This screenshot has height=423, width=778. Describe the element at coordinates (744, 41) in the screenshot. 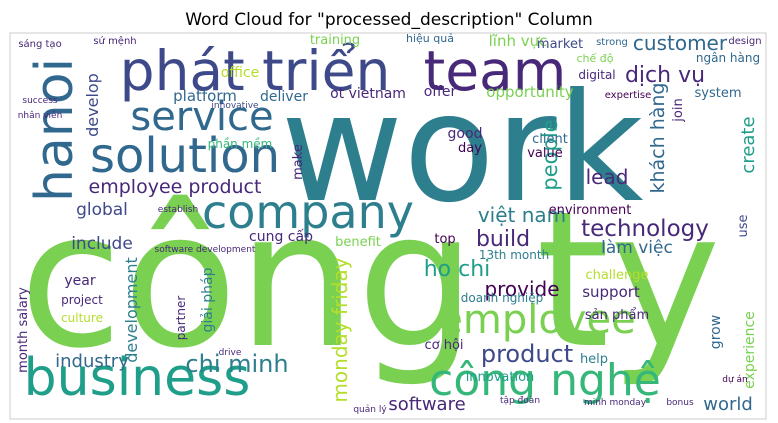

I see `word: design` at that location.